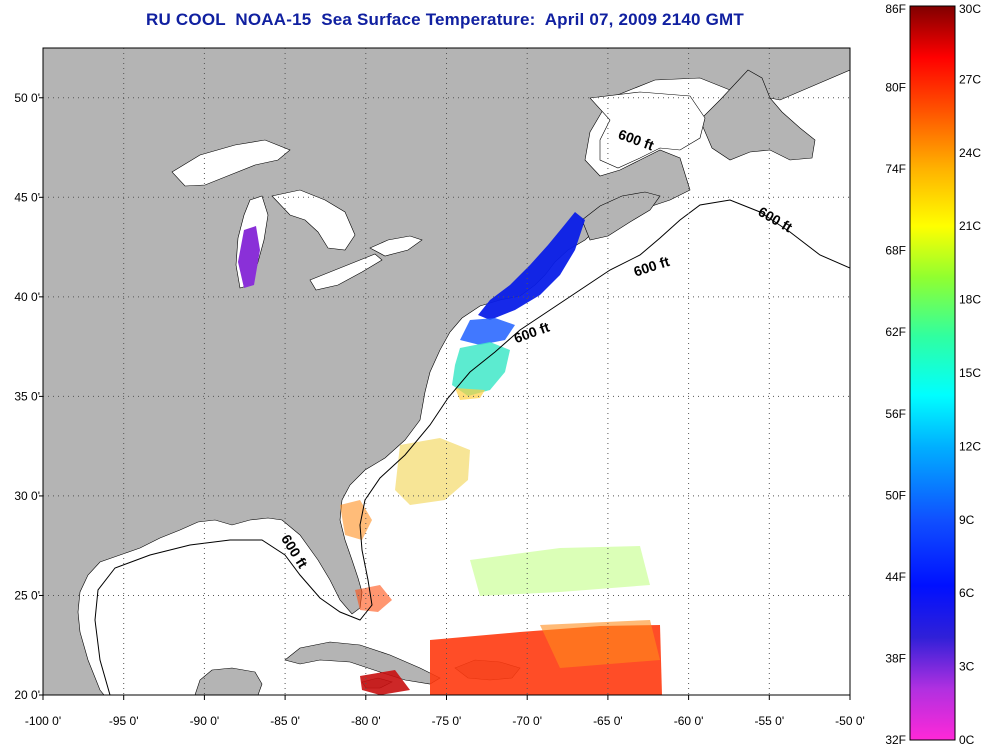 Image resolution: width=984 pixels, height=754 pixels. Describe the element at coordinates (470, 394) in the screenshot. I see `sst-gulfstream-edge` at that location.